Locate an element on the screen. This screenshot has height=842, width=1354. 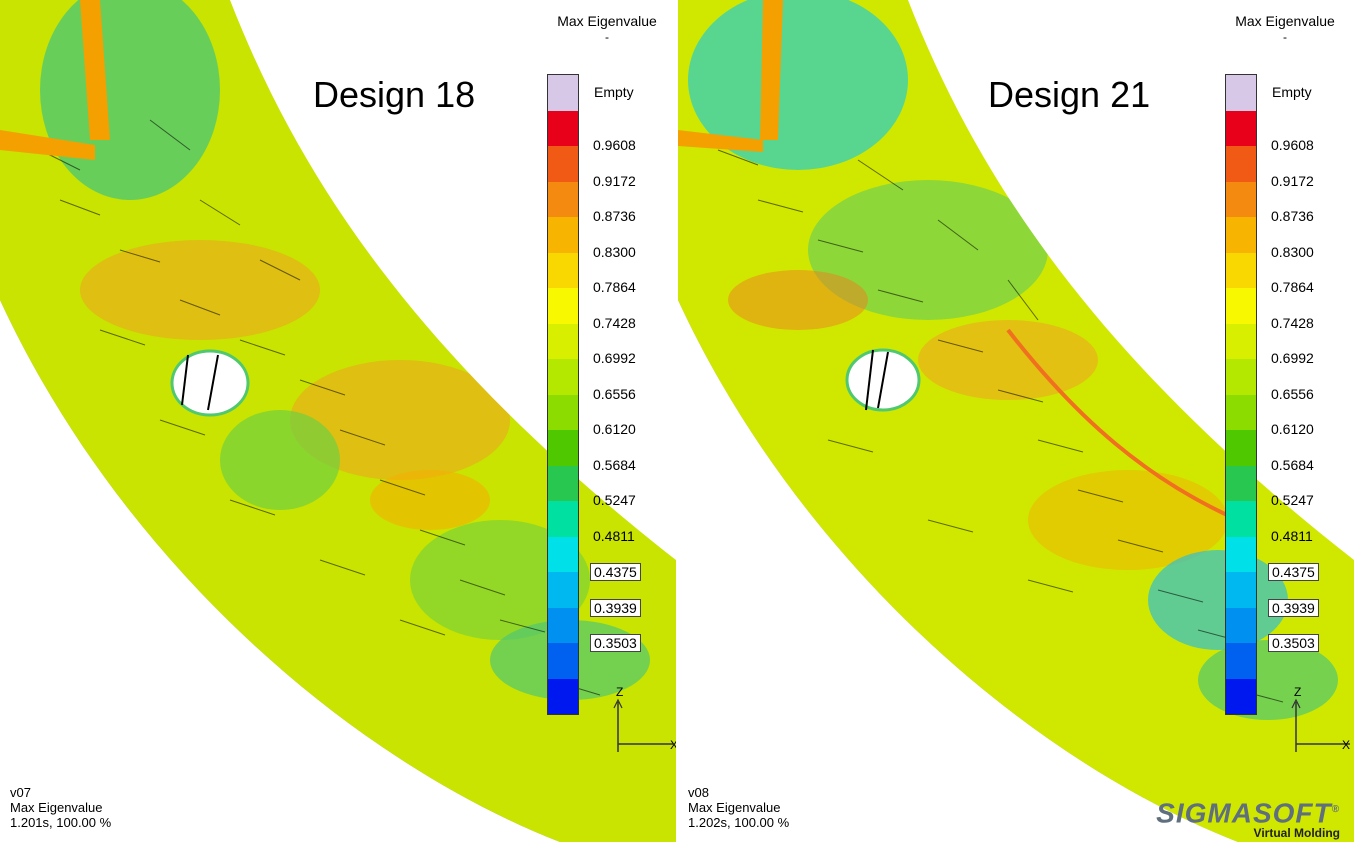
logo-wordmark: SIGMASOFT® is located at coordinates (1245, 811).